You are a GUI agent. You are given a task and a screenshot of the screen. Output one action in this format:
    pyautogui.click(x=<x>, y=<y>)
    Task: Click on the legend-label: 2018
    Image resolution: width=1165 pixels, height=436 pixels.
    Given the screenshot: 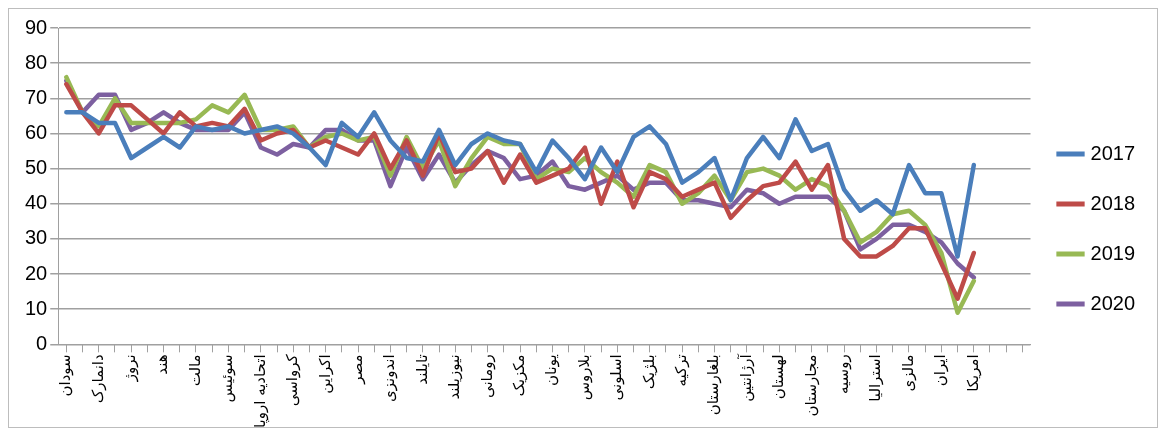 What is the action you would take?
    pyautogui.click(x=1113, y=202)
    